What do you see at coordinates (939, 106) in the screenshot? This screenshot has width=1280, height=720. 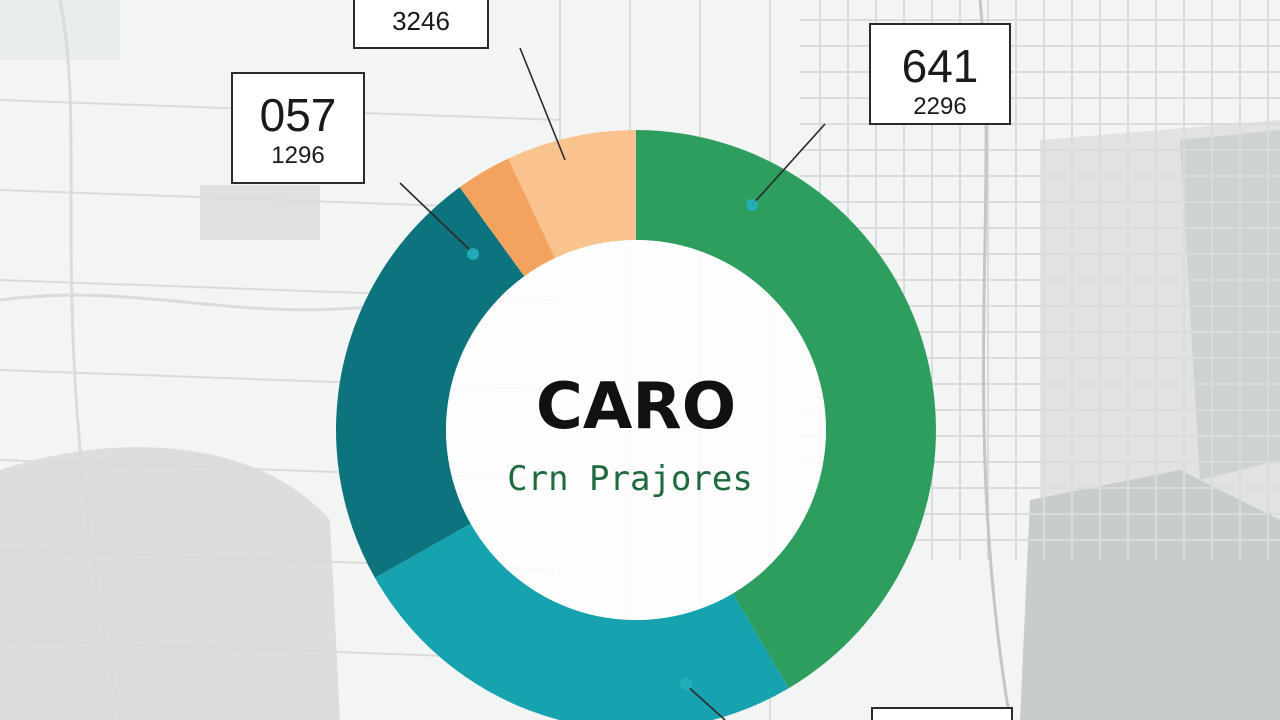 I see `callout-percent: 2296` at bounding box center [939, 106].